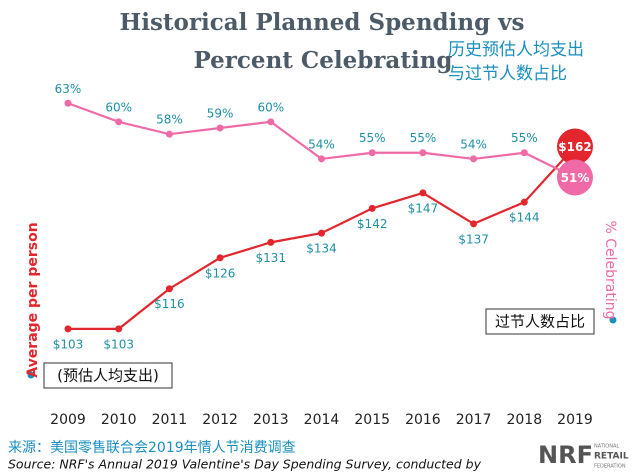  What do you see at coordinates (321, 249) in the screenshot?
I see `value-label: $134` at bounding box center [321, 249].